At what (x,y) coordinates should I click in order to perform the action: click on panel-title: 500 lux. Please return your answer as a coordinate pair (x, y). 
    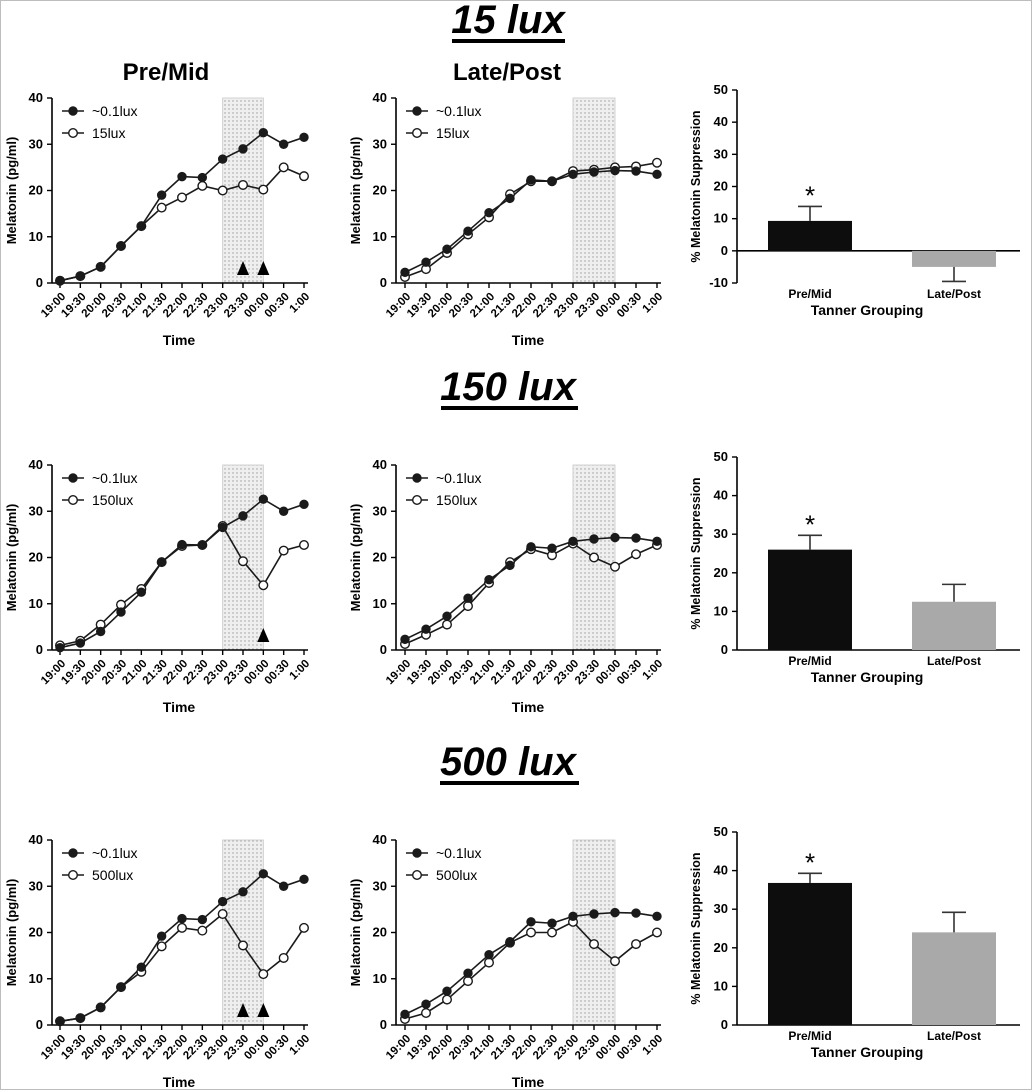
    Looking at the image, I should click on (508, 762).